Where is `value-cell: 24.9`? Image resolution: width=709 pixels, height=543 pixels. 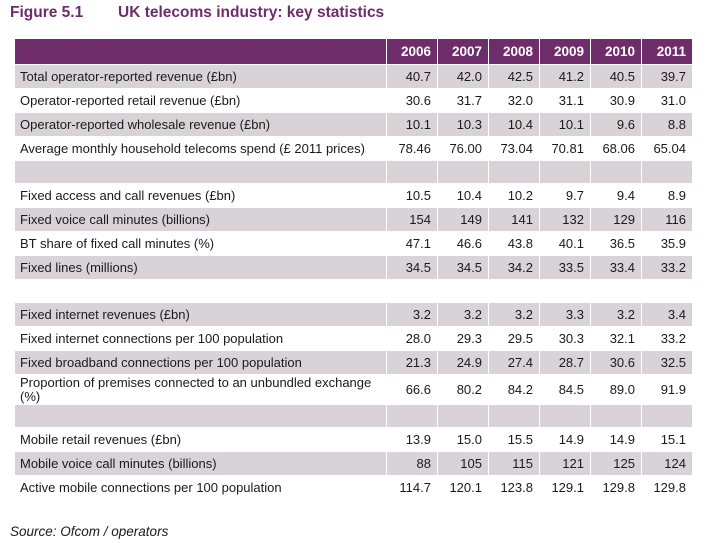 value-cell: 24.9 is located at coordinates (463, 362).